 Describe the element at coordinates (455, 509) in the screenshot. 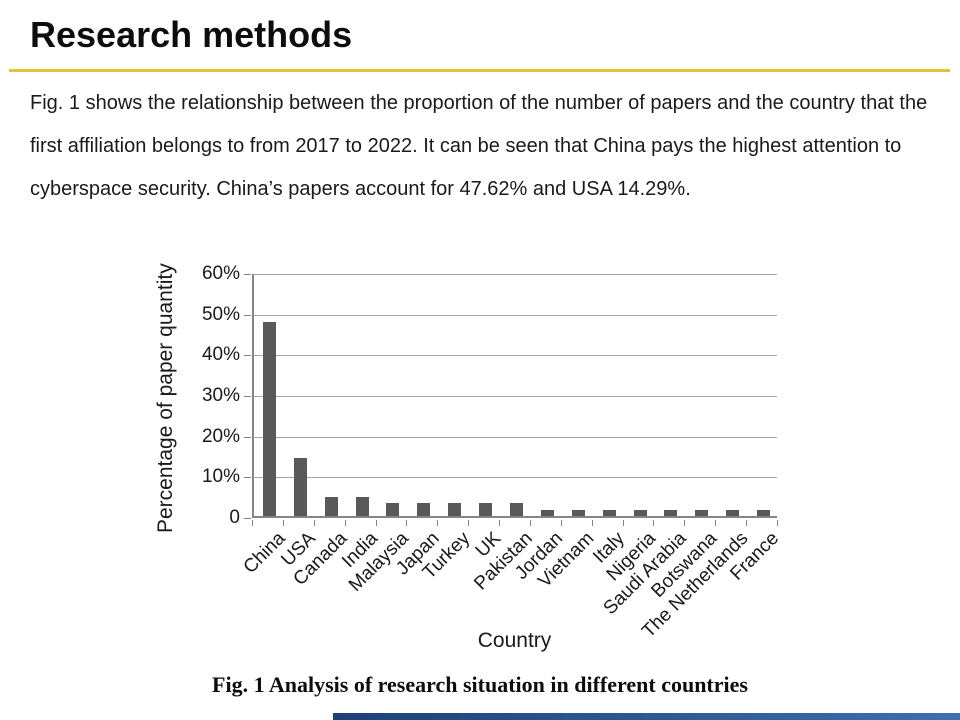

I see `bar-turkey` at that location.